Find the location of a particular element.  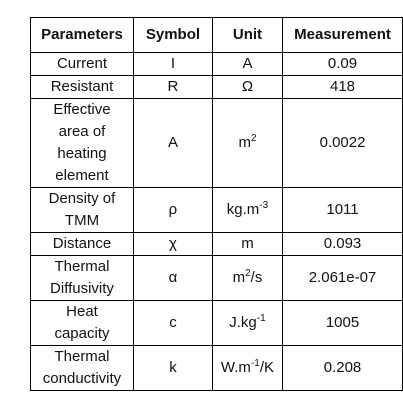

unit-cell: W.m-1/K is located at coordinates (247, 368).